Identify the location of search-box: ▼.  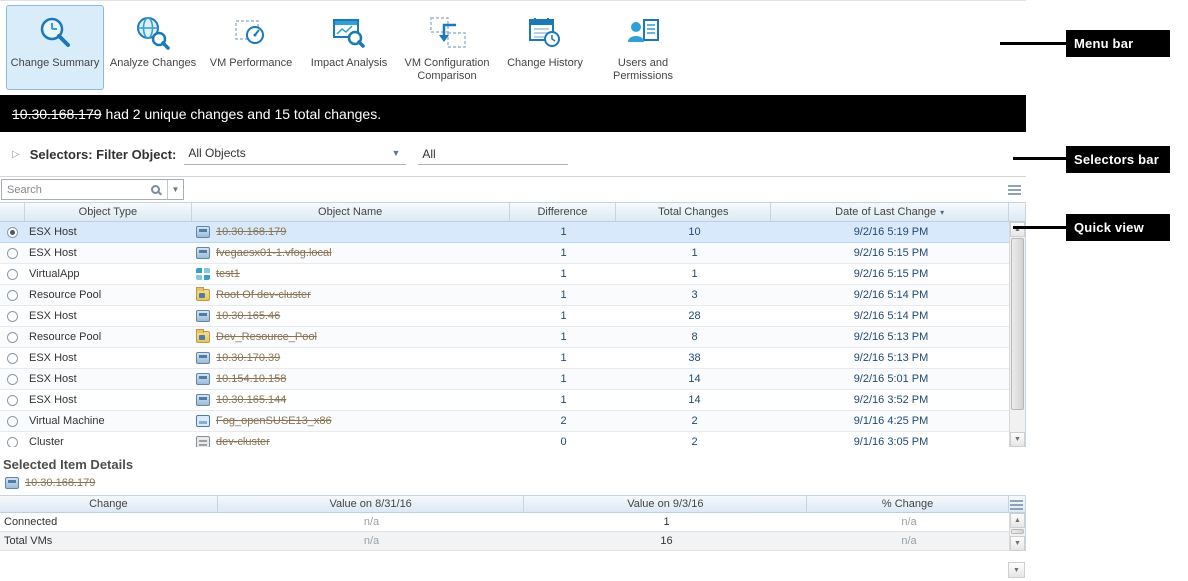
(92, 189).